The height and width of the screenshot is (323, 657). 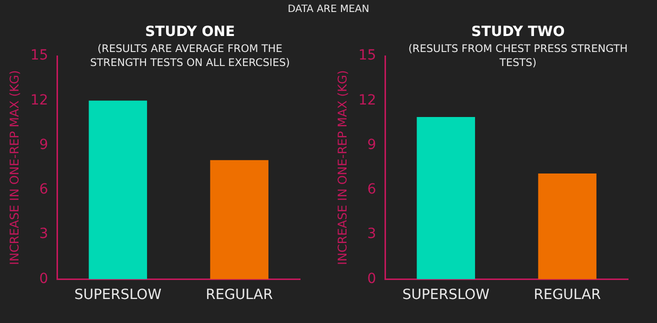 I want to click on chart-subtitle: (RESULTS ARE AVERAGE FROM THE STRENGTH TESTS ON ALL EXERCSIES), so click(x=190, y=56).